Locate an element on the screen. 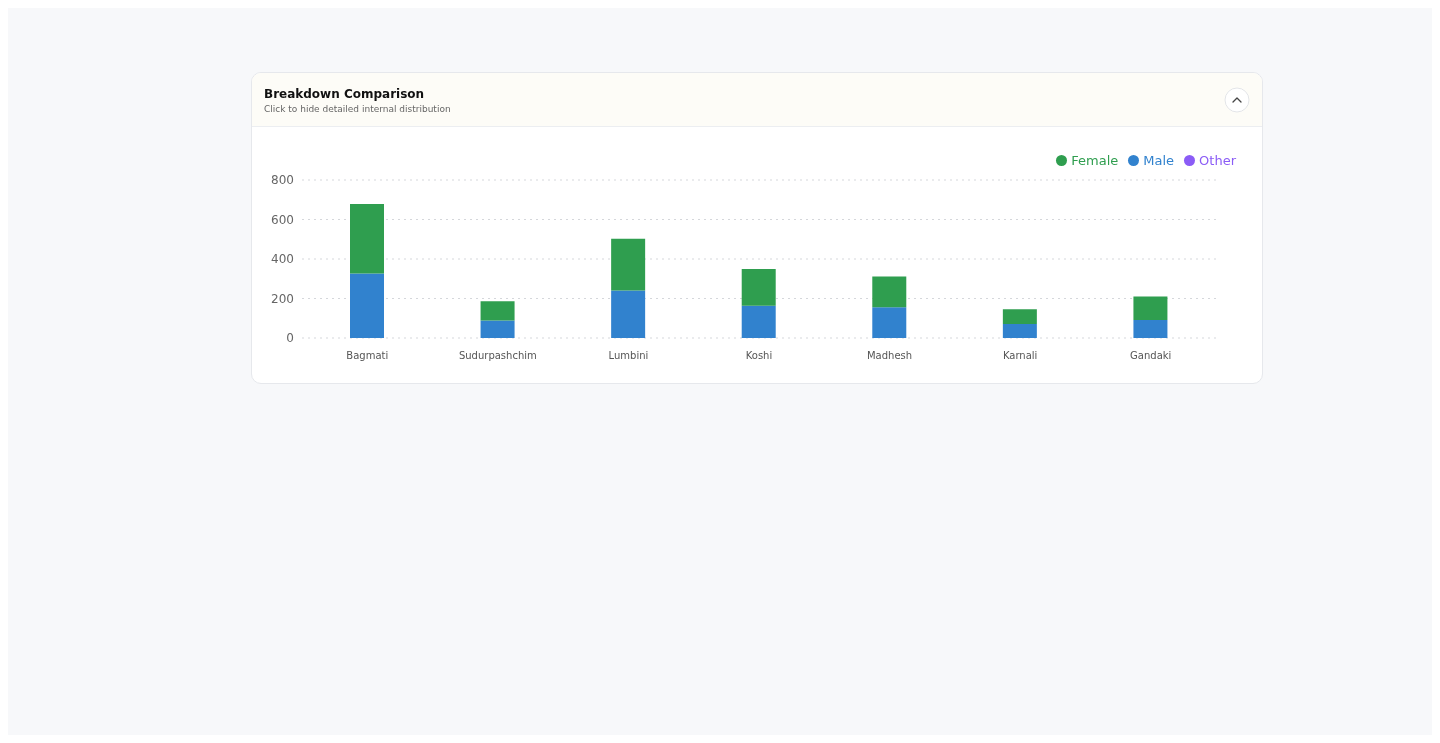 This screenshot has height=743, width=1440. legend-label: Male is located at coordinates (1158, 160).